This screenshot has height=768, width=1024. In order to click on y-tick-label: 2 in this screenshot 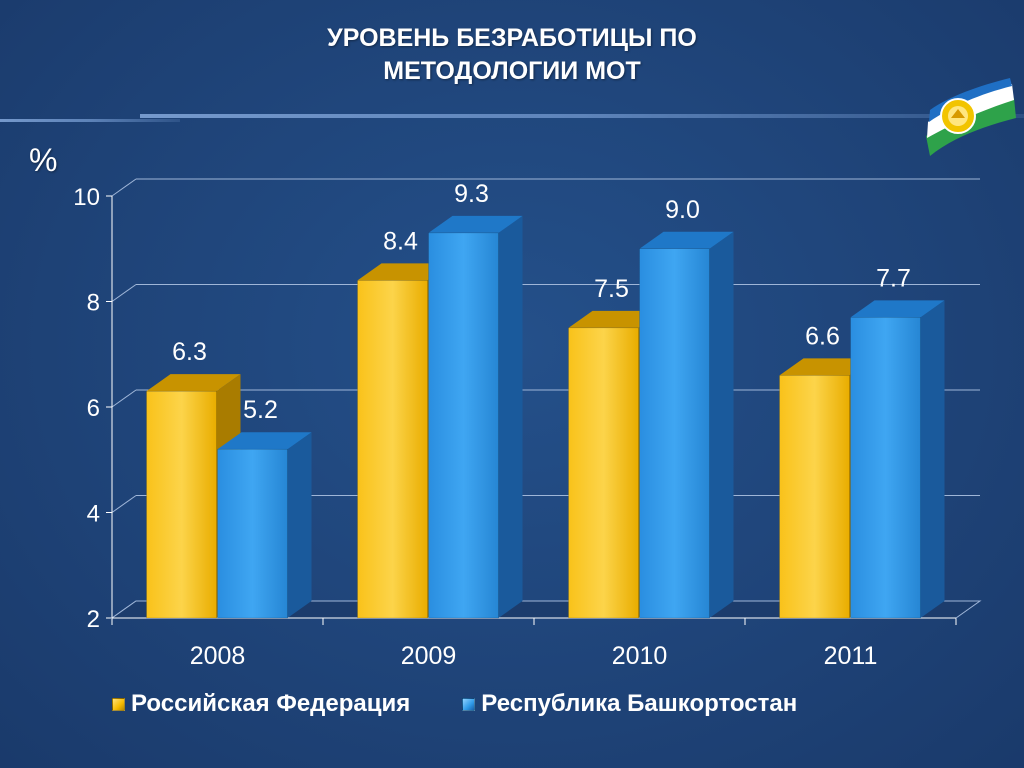, I will do `click(93, 619)`.